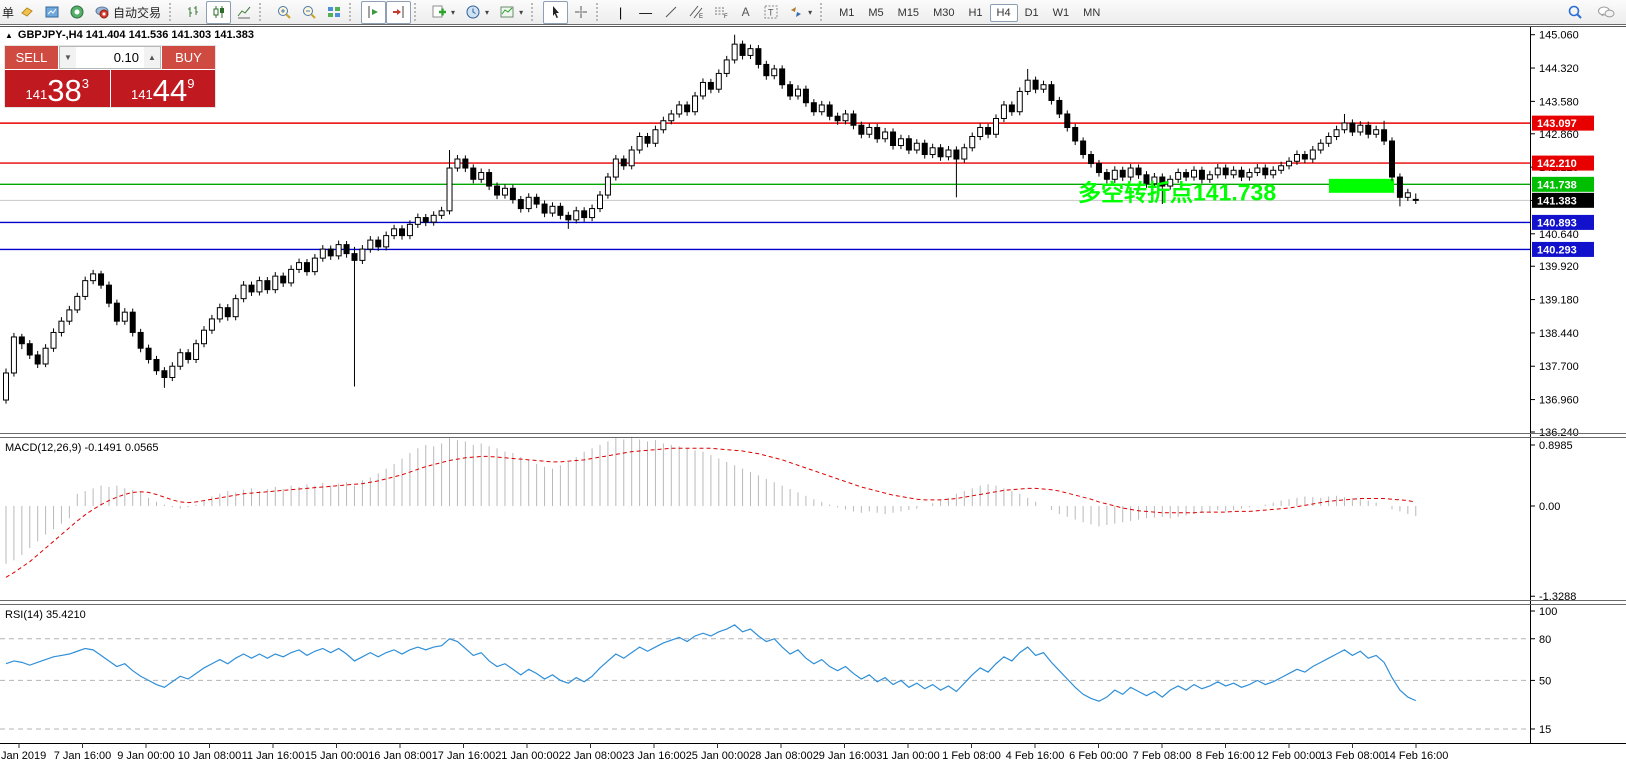 Image resolution: width=1626 pixels, height=772 pixels. What do you see at coordinates (152, 57) in the screenshot?
I see `volume-increase-button: ▲` at bounding box center [152, 57].